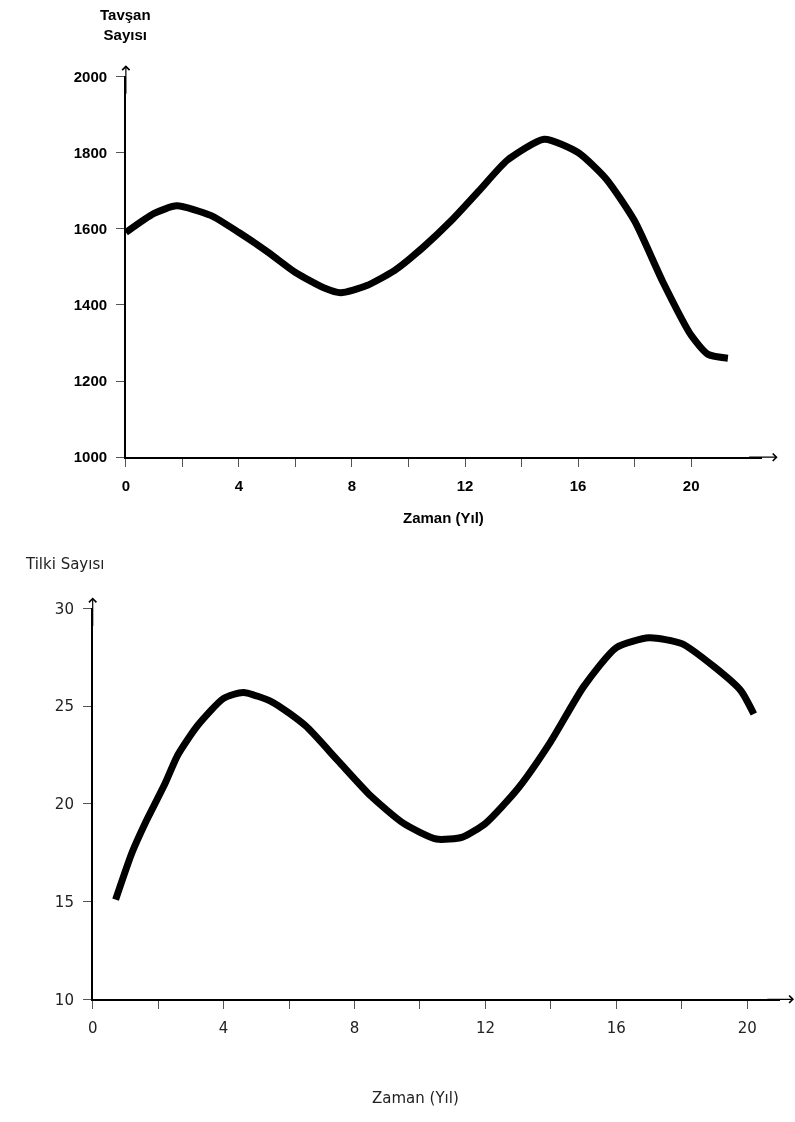 The image size is (795, 1122). What do you see at coordinates (90, 381) in the screenshot?
I see `y-tick-label: 1200` at bounding box center [90, 381].